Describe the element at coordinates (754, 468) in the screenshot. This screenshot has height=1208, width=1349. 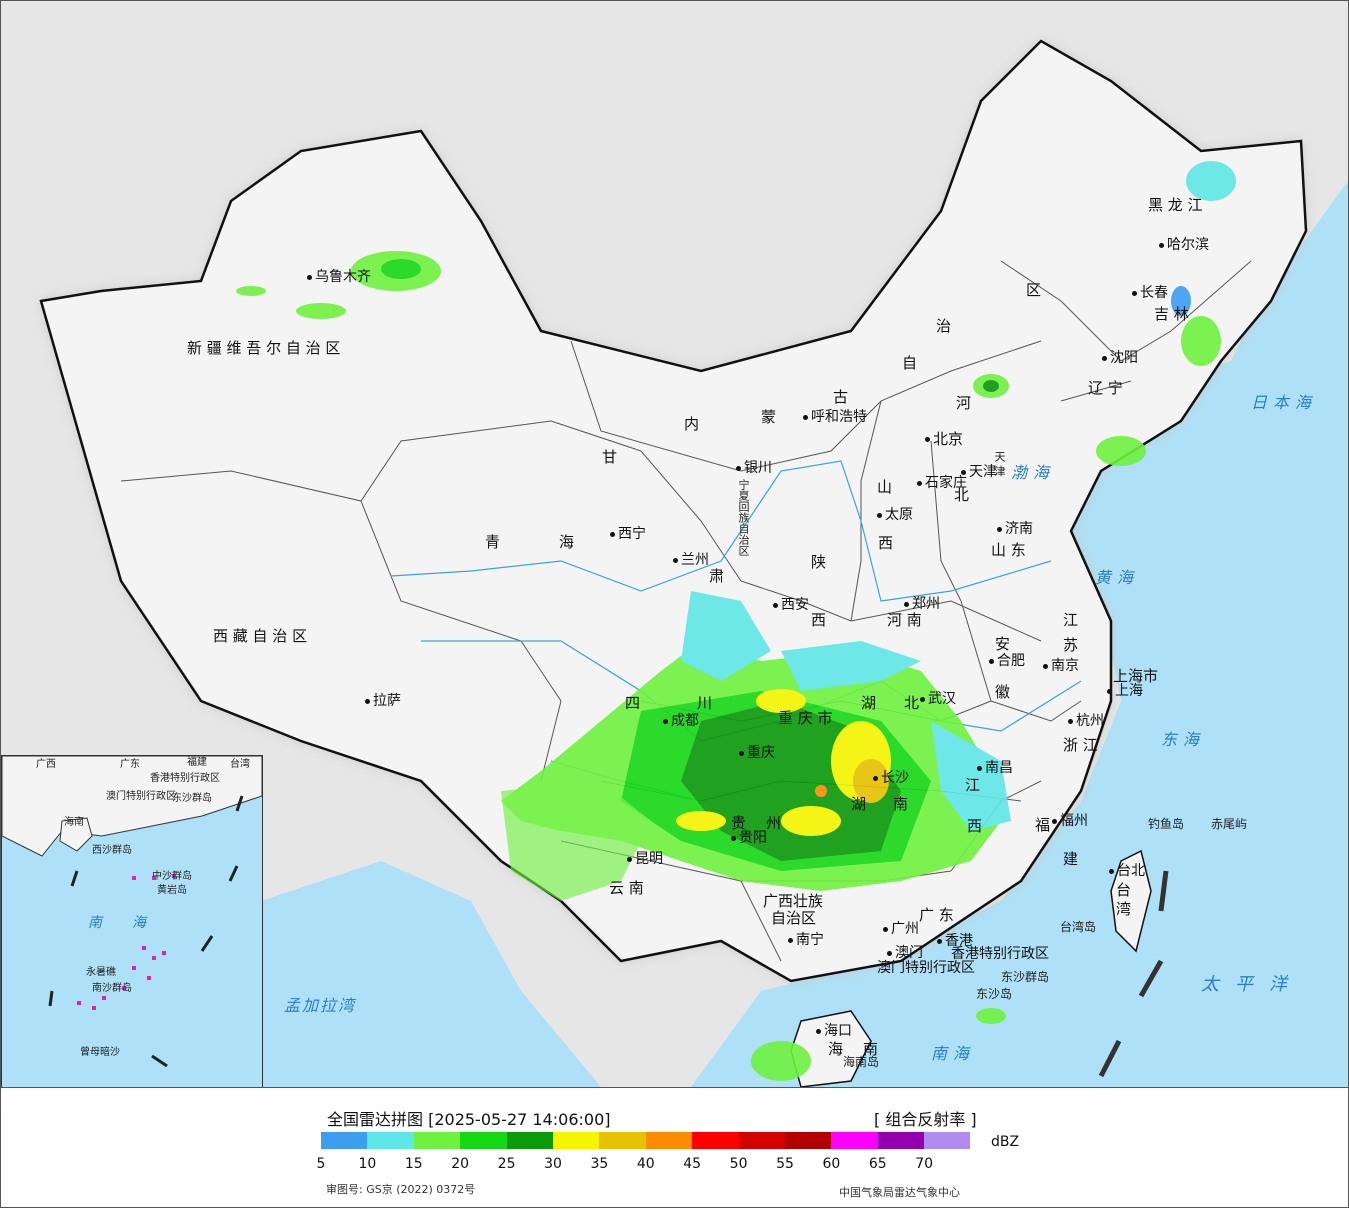
I see `city-yinchuan: 银川` at that location.